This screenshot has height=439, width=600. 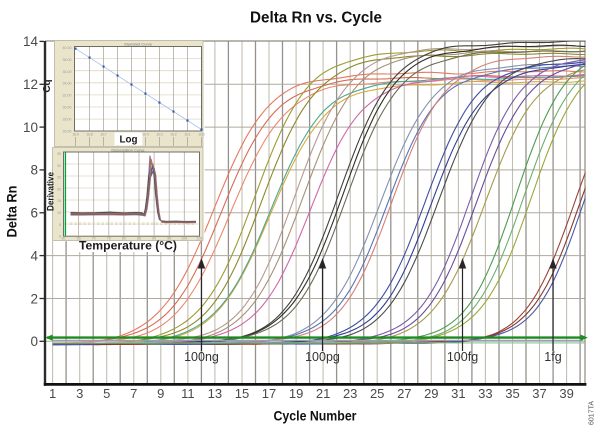 What do you see at coordinates (79, 393) in the screenshot?
I see `svg-text: 3` at bounding box center [79, 393].